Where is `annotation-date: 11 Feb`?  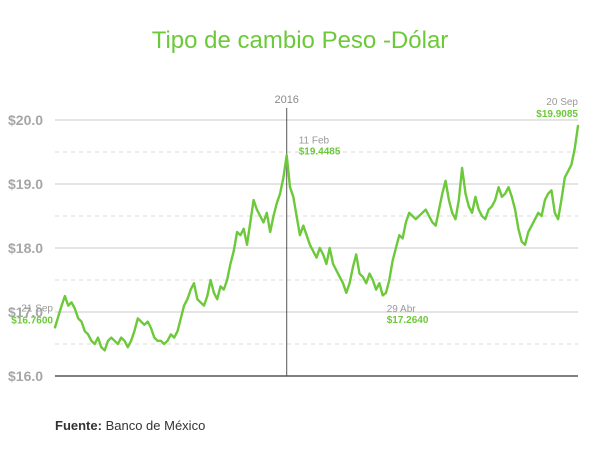 annotation-date: 11 Feb is located at coordinates (314, 140).